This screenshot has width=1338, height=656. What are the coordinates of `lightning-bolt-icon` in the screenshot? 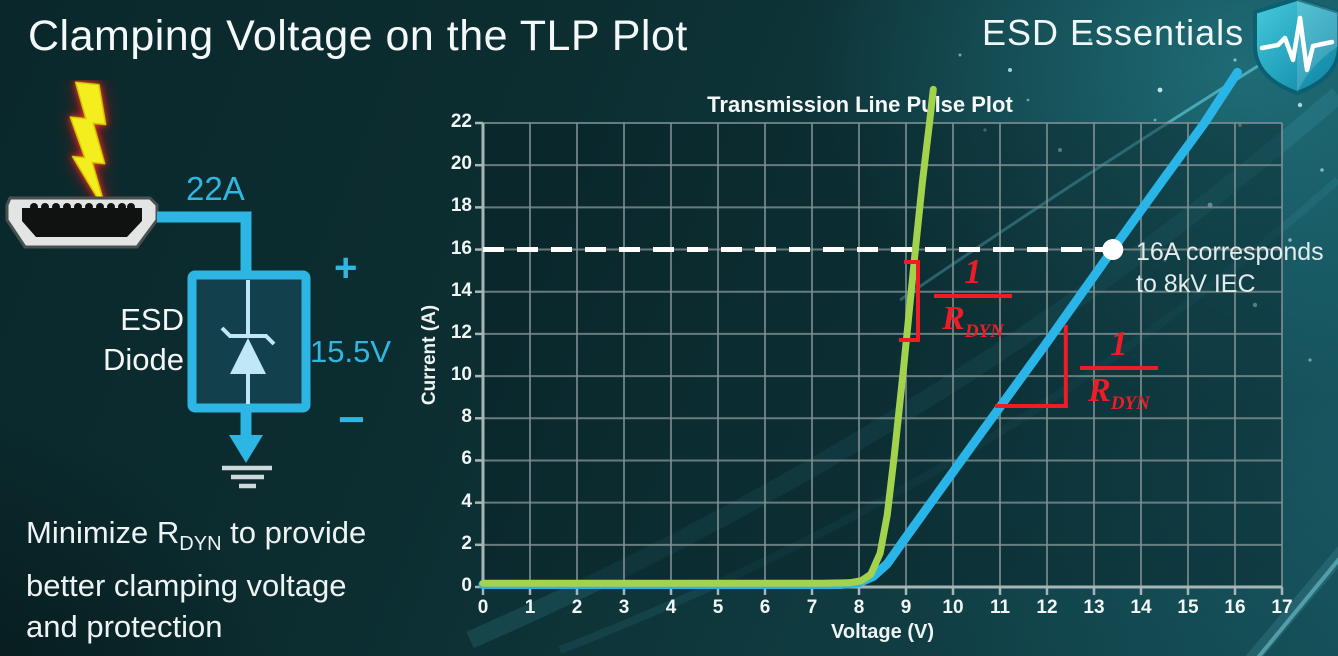 It's located at (88, 148).